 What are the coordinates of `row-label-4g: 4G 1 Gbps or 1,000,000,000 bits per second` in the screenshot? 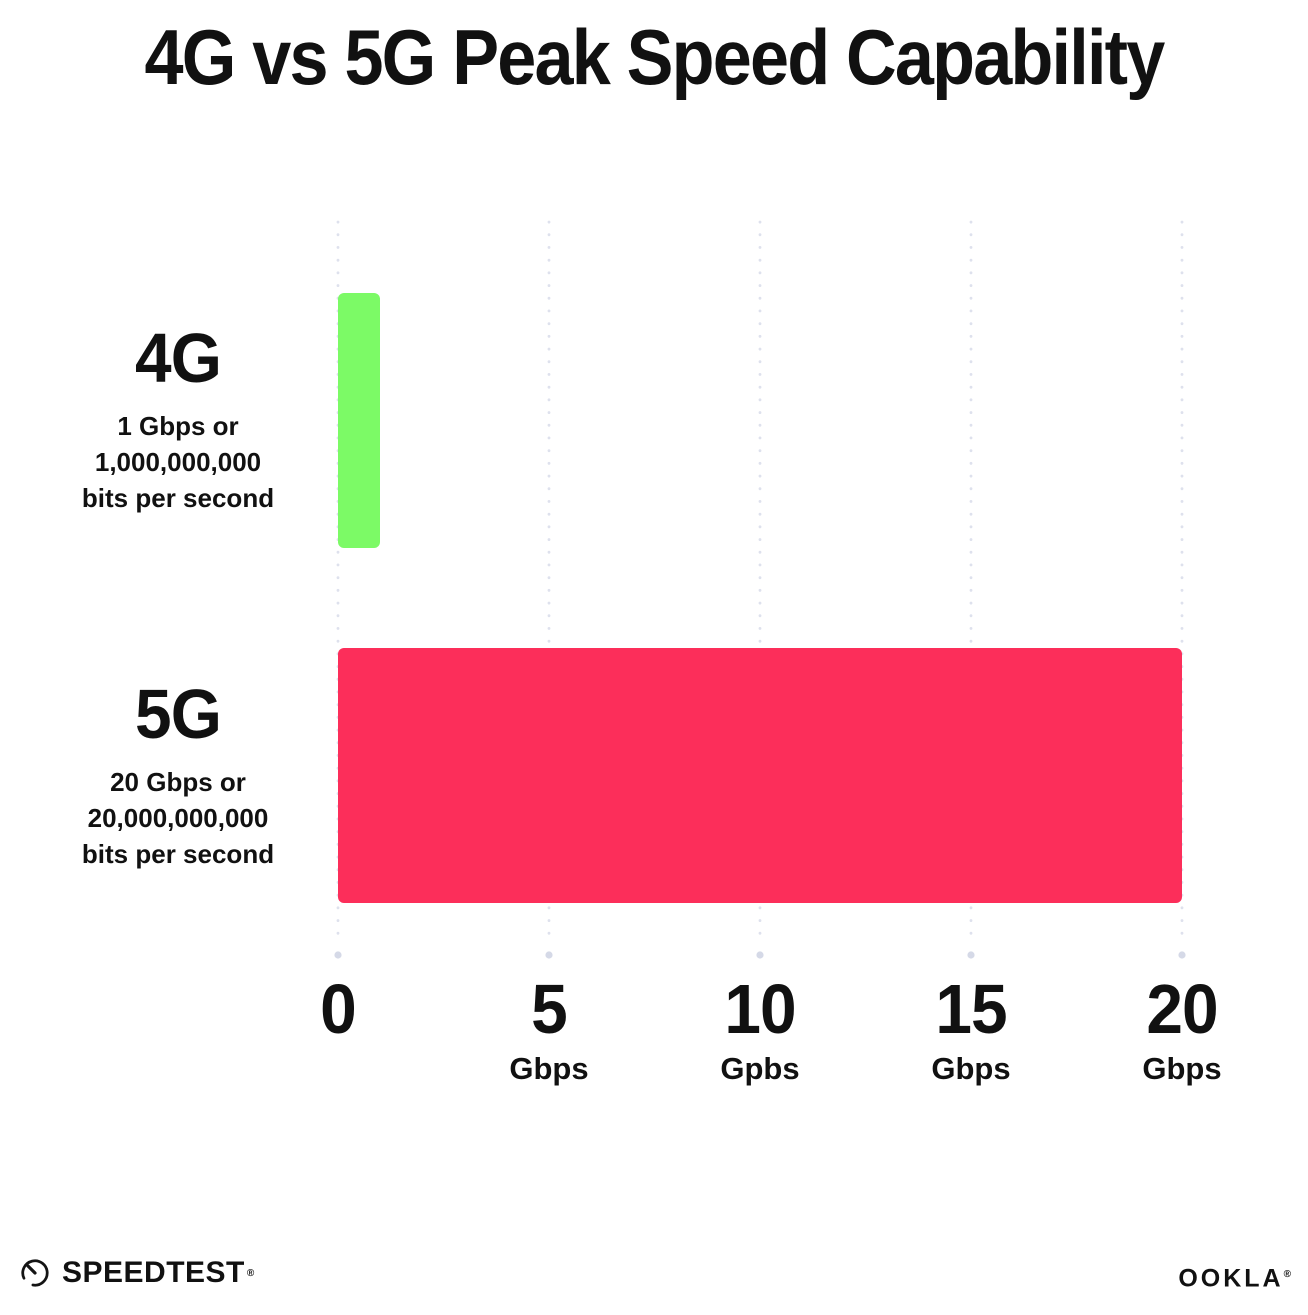 It's located at (178, 419).